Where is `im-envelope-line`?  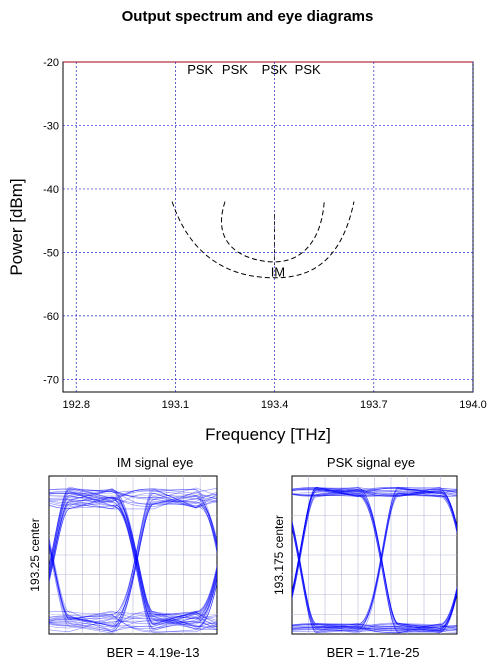
im-envelope-line is located at coordinates (263, 240).